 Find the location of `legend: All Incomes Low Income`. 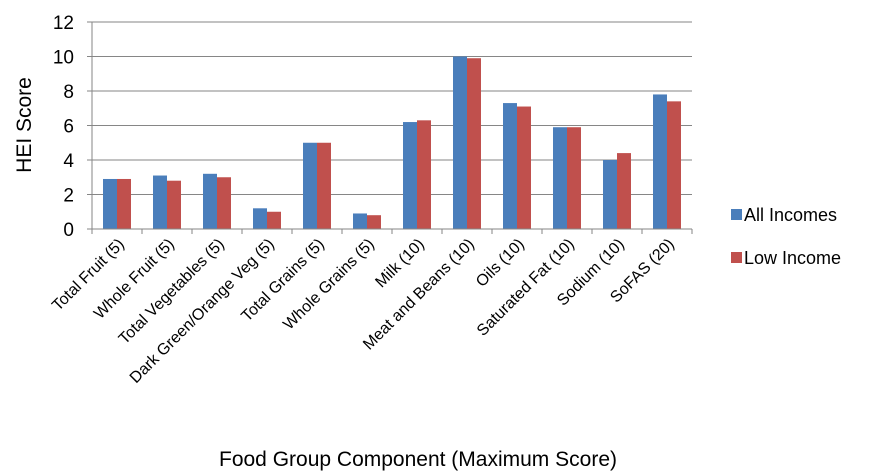

legend: All Incomes Low Income is located at coordinates (786, 236).